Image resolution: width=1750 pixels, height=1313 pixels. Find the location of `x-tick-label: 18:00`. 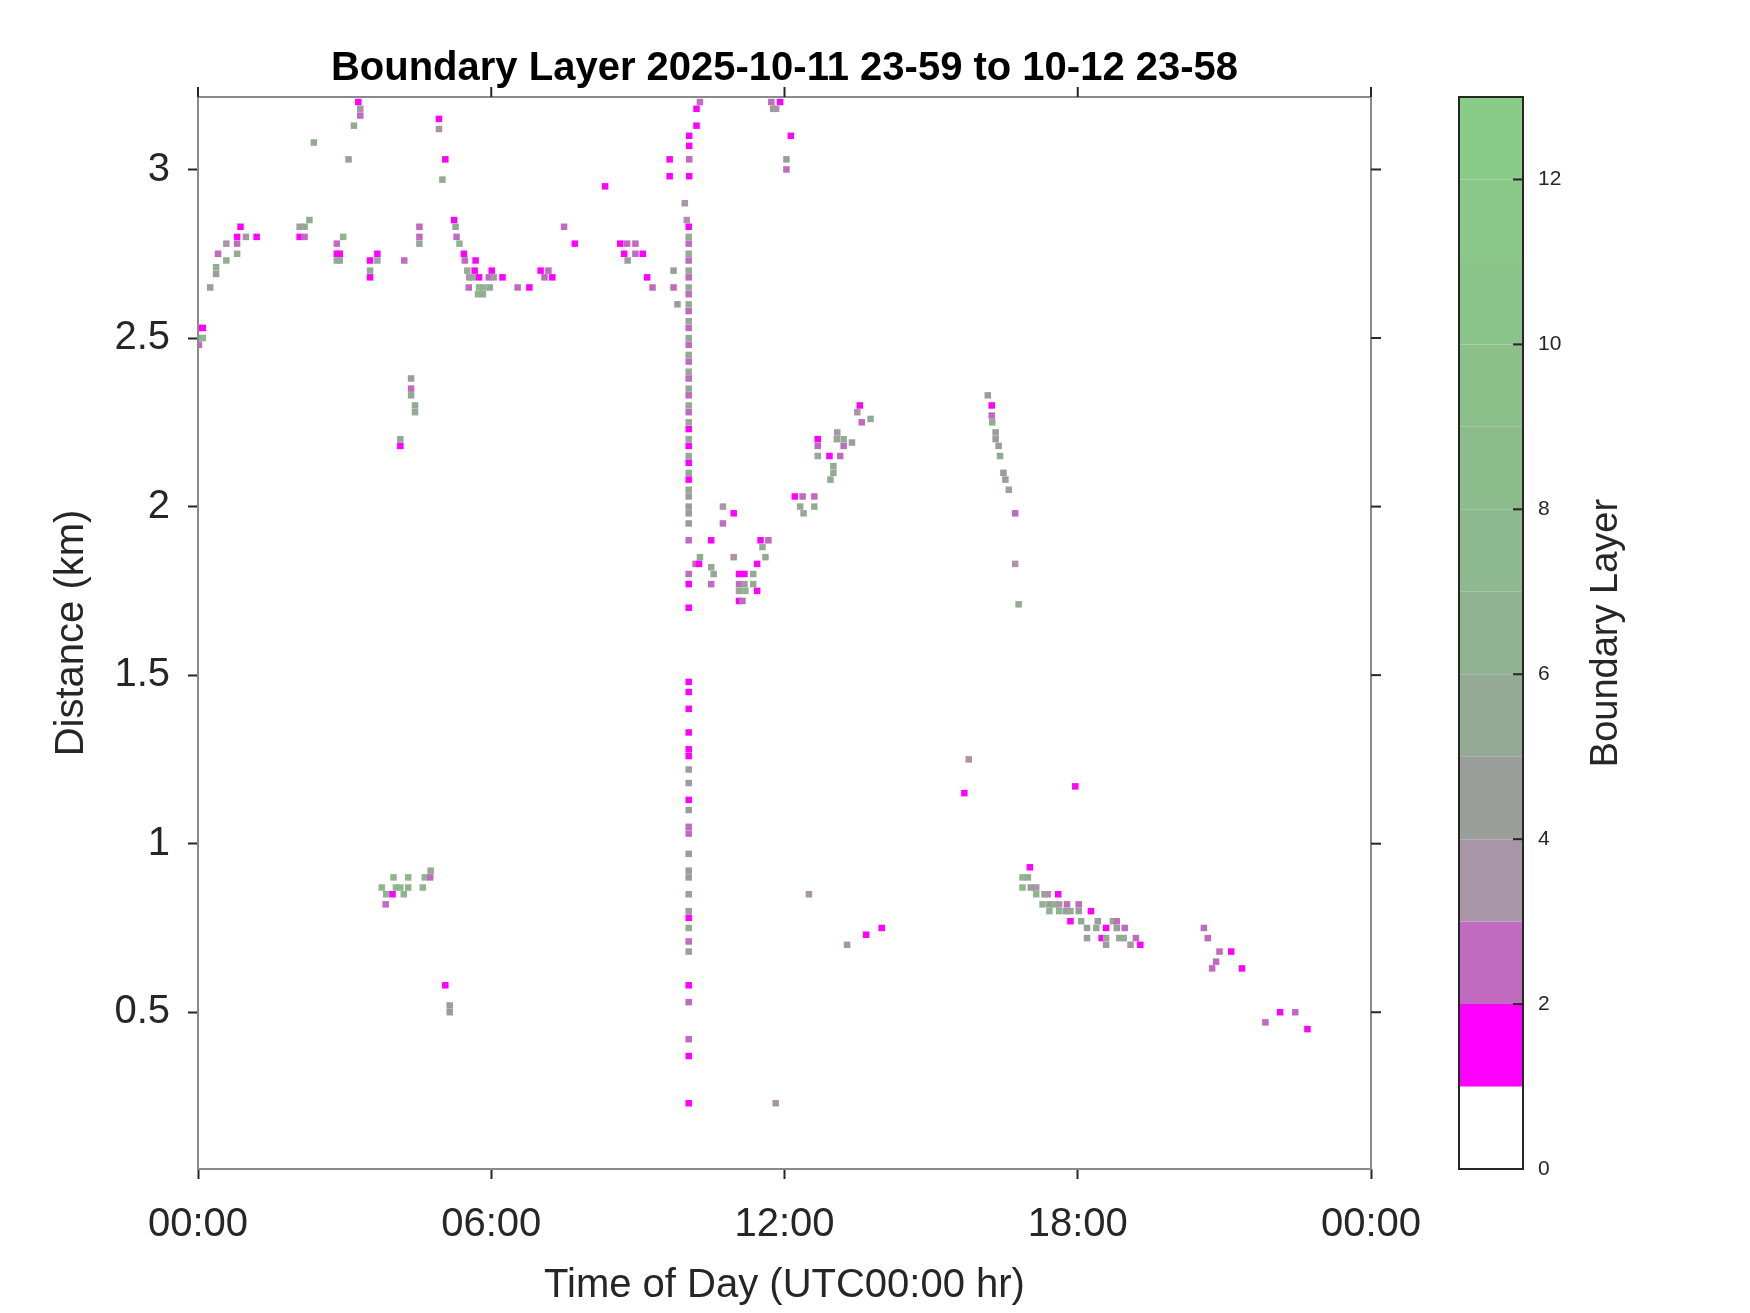

x-tick-label: 18:00 is located at coordinates (1077, 1222).